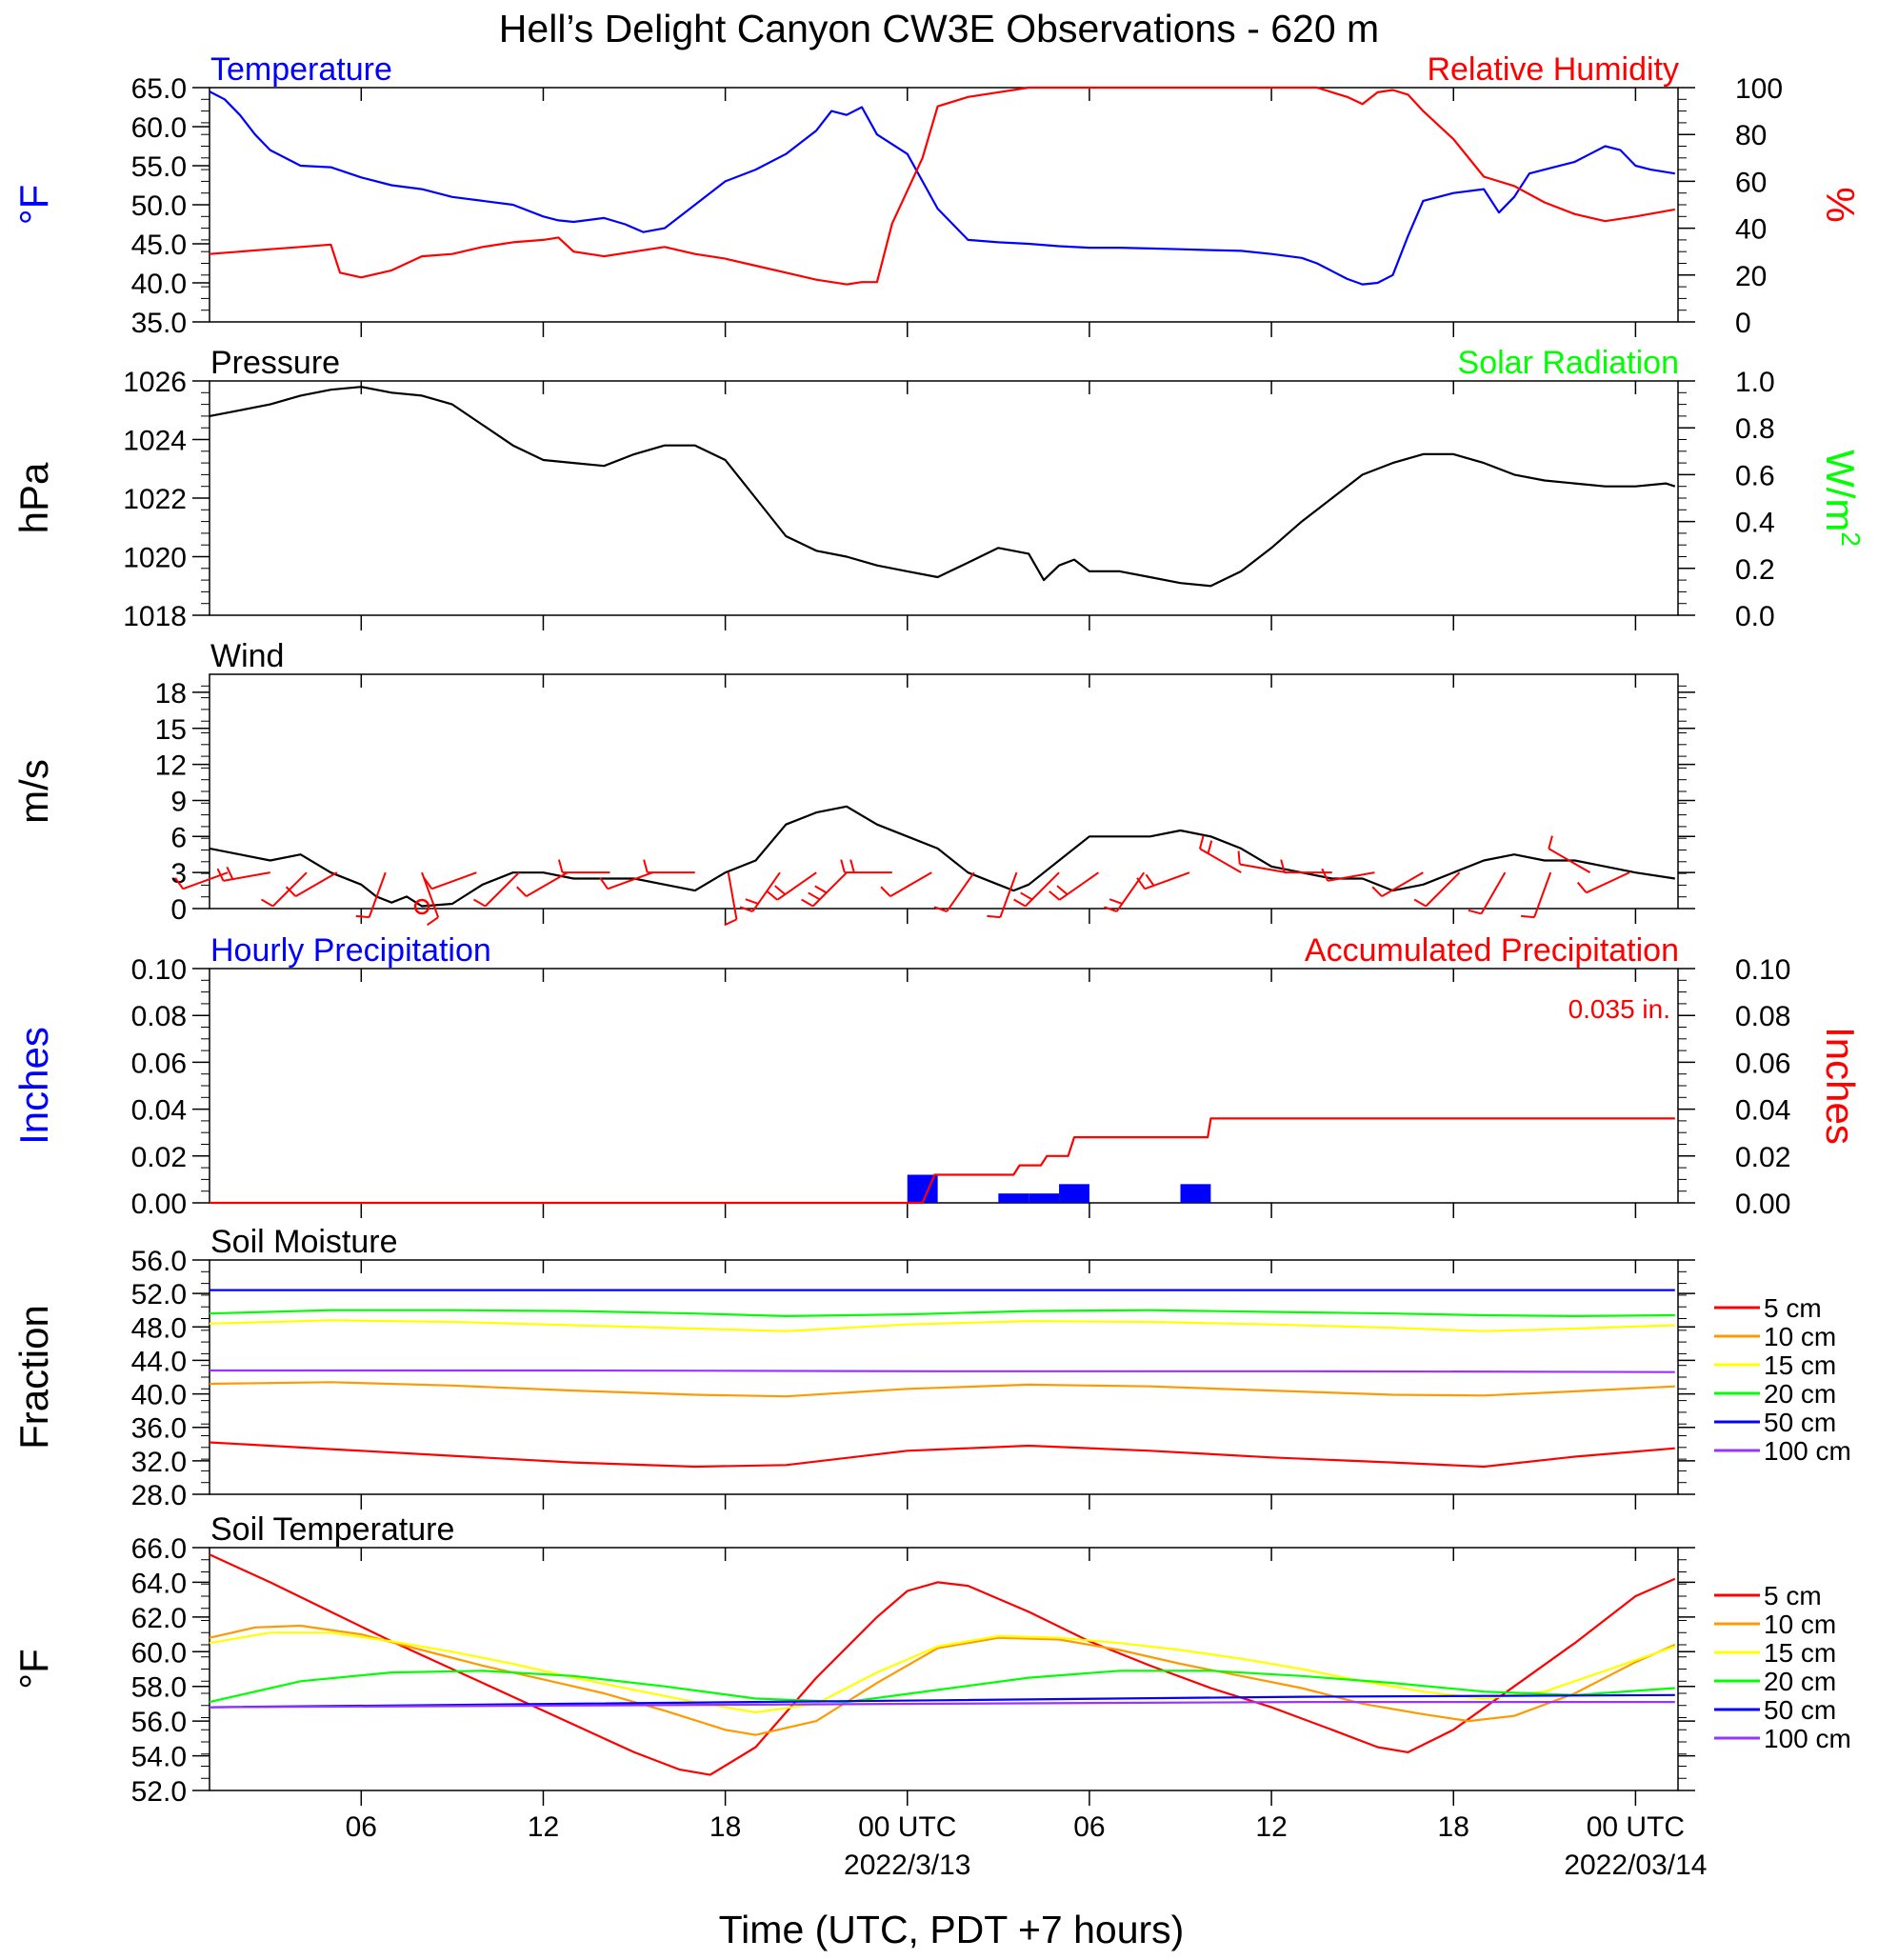 The height and width of the screenshot is (1960, 1878). I want to click on y-left-tick-label: 55.0, so click(159, 167).